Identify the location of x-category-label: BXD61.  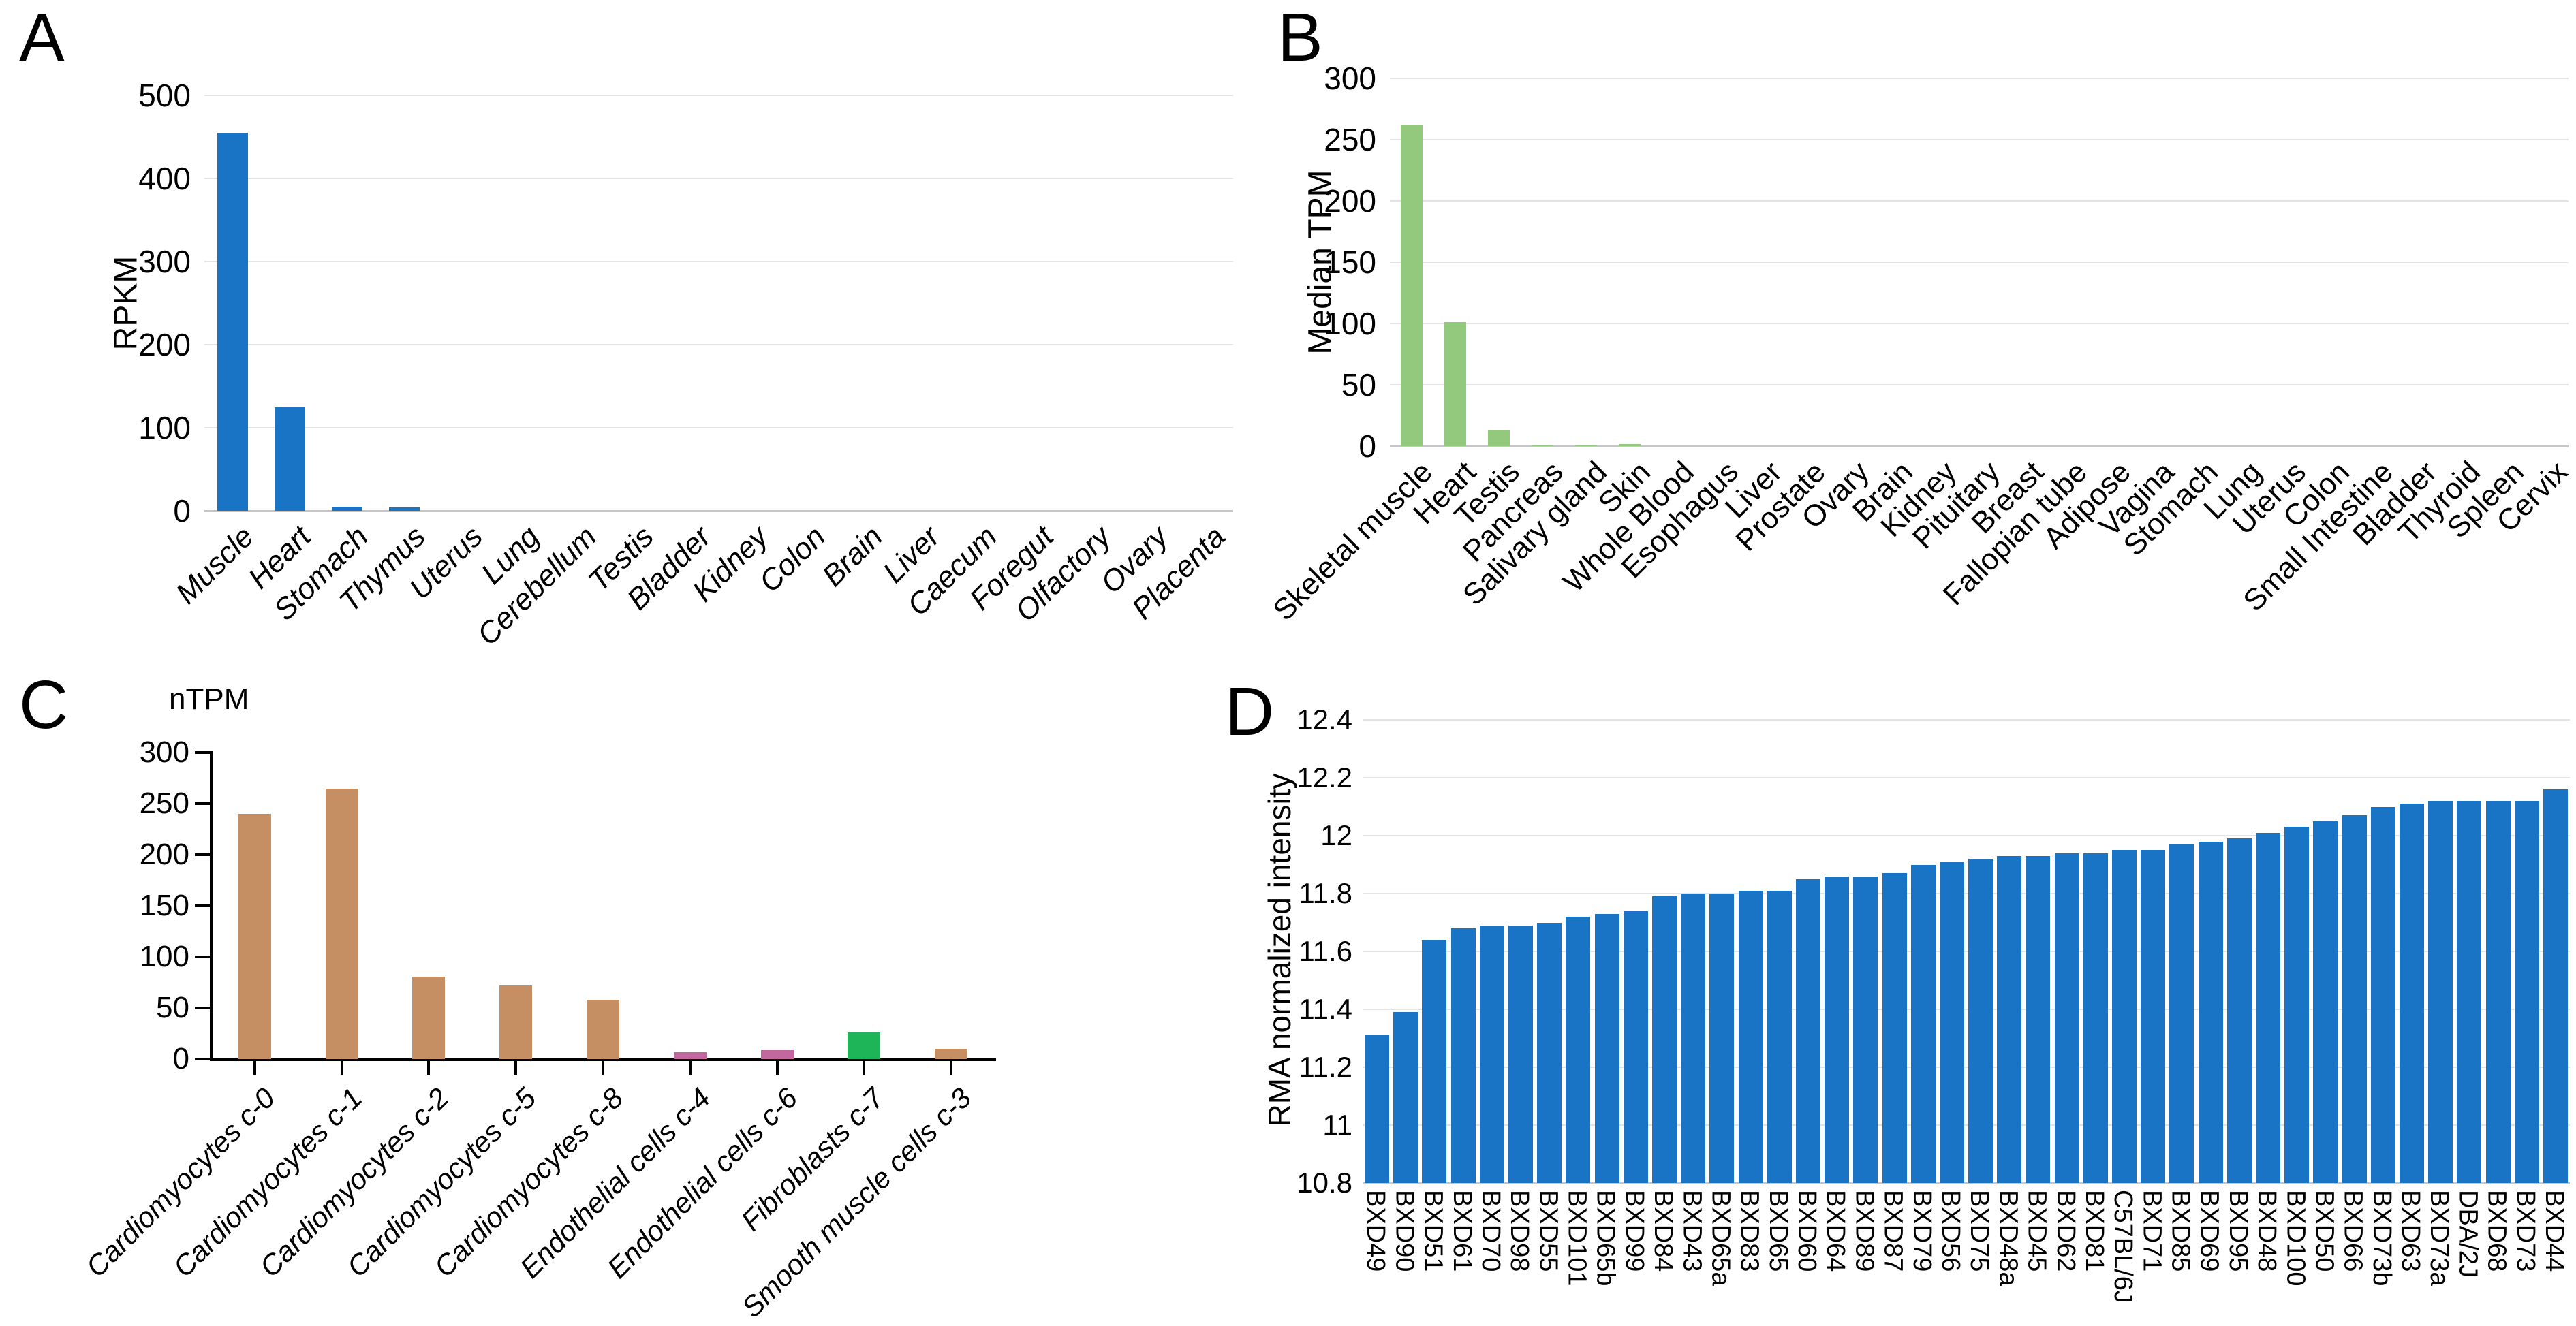
(1461, 1231).